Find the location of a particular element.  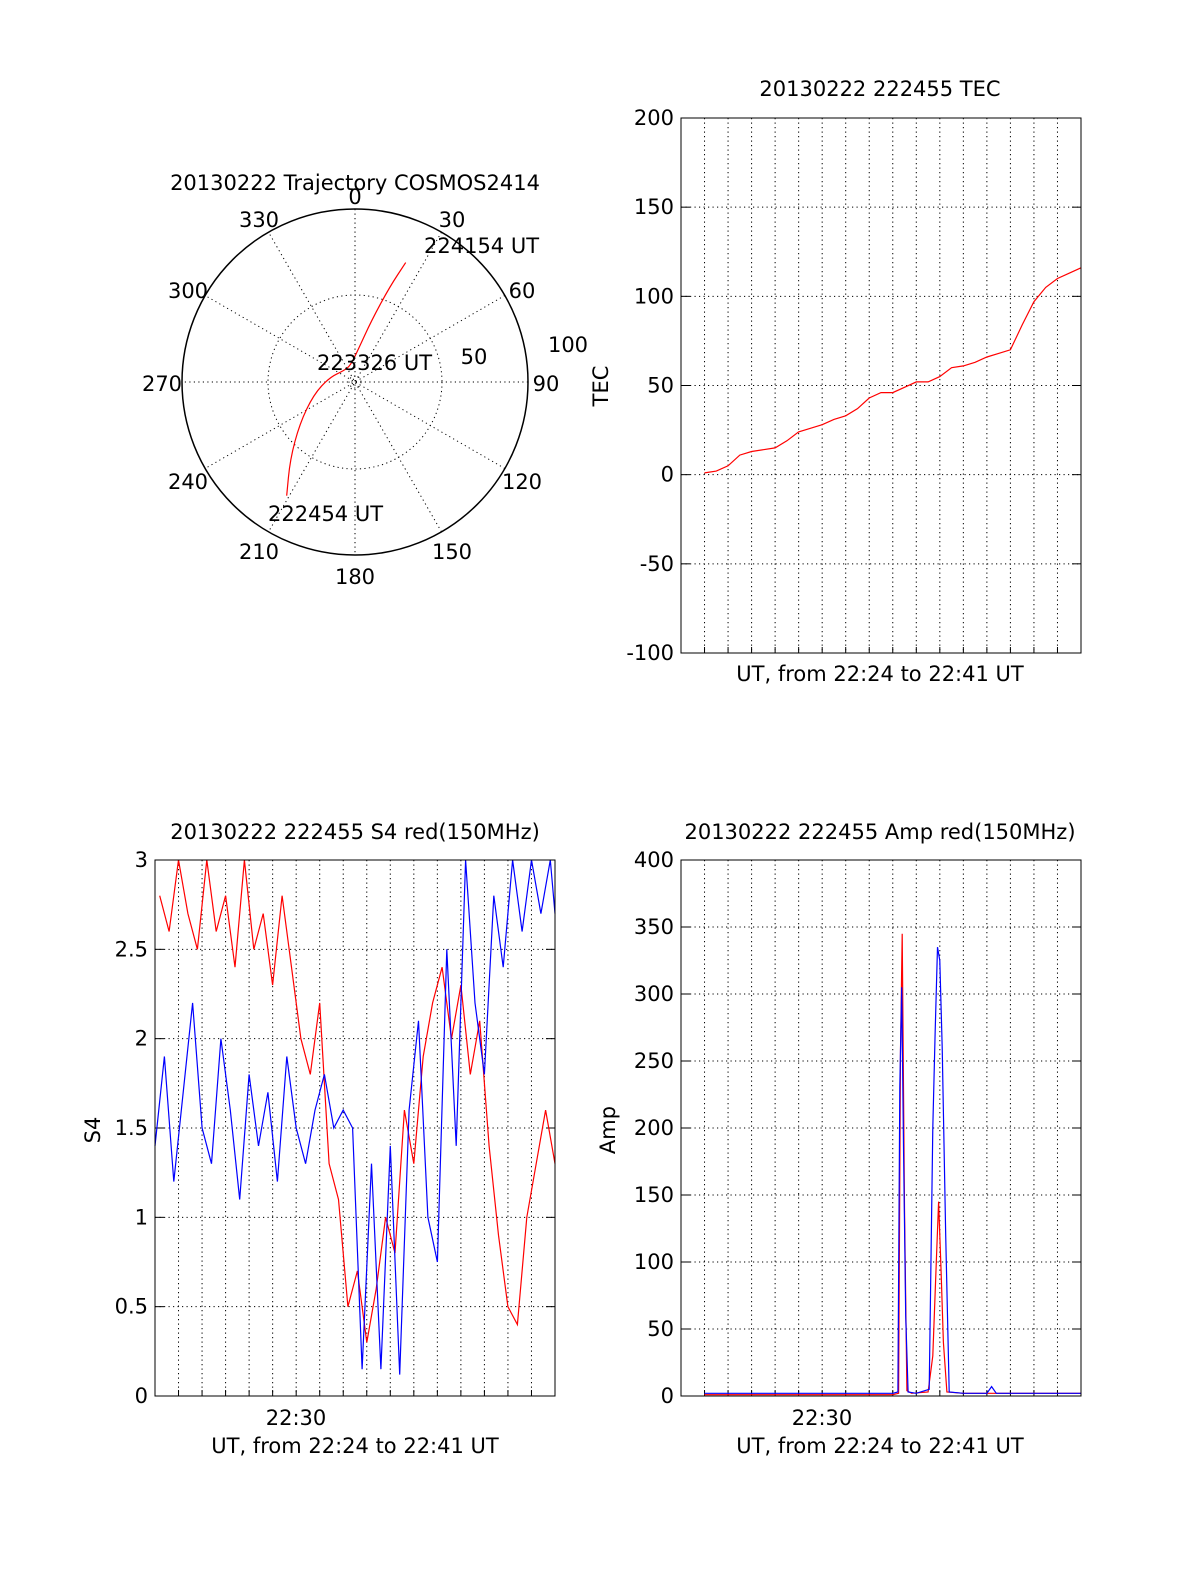

az-label-0: 0 is located at coordinates (354, 197).